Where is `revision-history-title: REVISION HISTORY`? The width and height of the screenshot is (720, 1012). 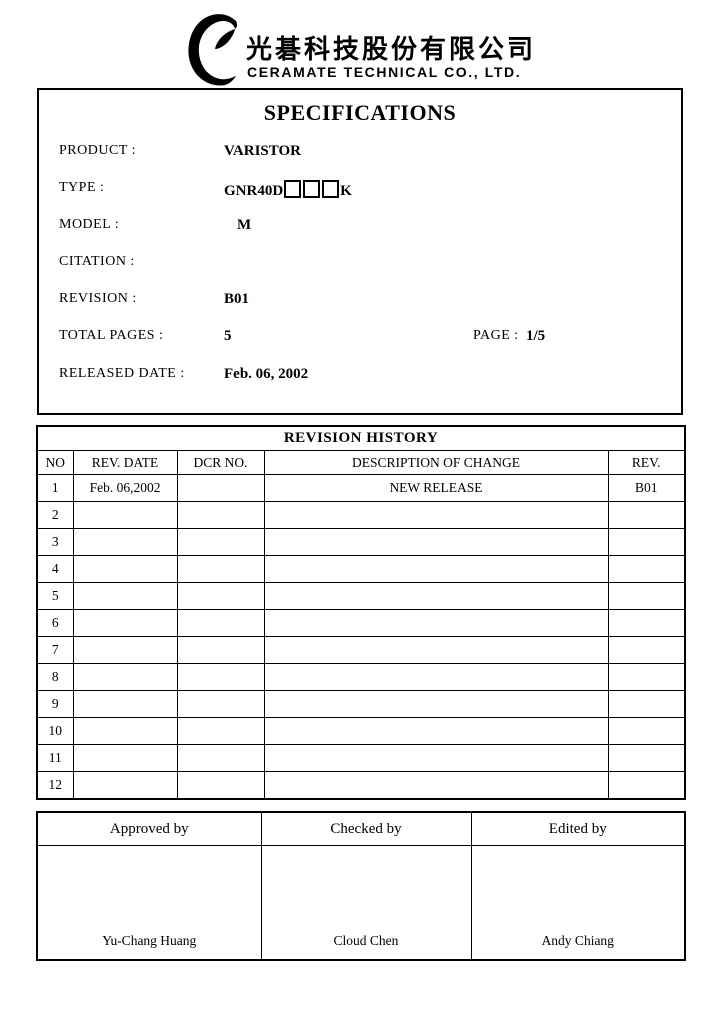
revision-history-title: REVISION HISTORY is located at coordinates (361, 438).